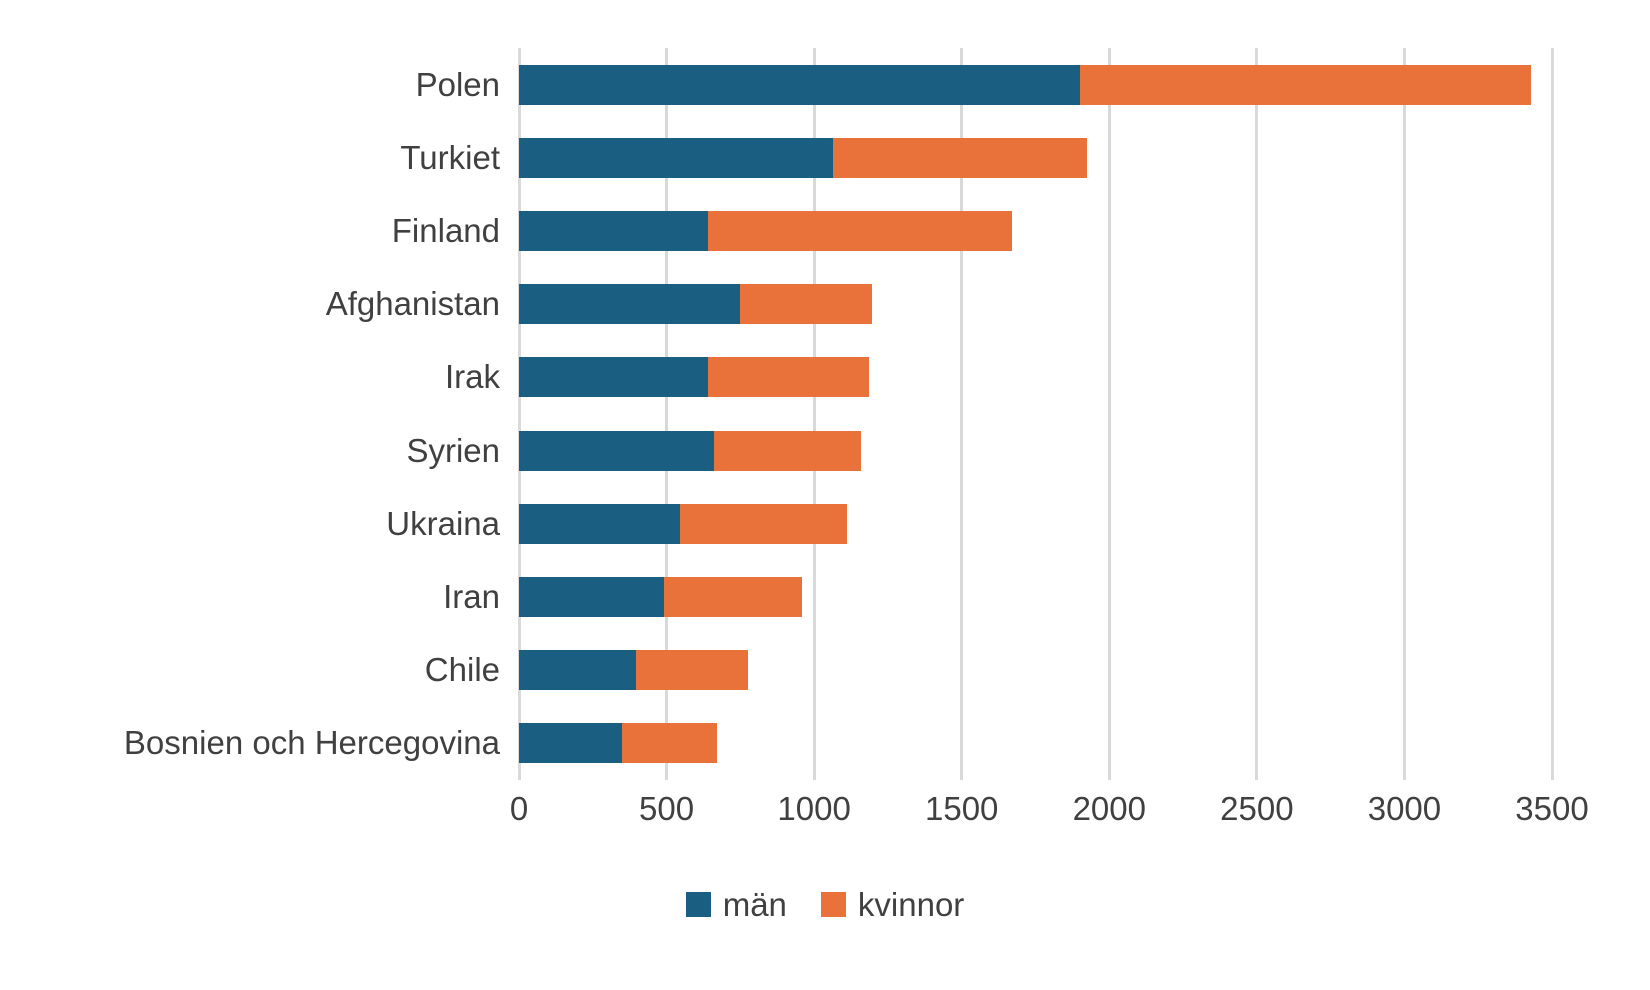 The width and height of the screenshot is (1650, 990). I want to click on axis-line-zero, so click(519, 414).